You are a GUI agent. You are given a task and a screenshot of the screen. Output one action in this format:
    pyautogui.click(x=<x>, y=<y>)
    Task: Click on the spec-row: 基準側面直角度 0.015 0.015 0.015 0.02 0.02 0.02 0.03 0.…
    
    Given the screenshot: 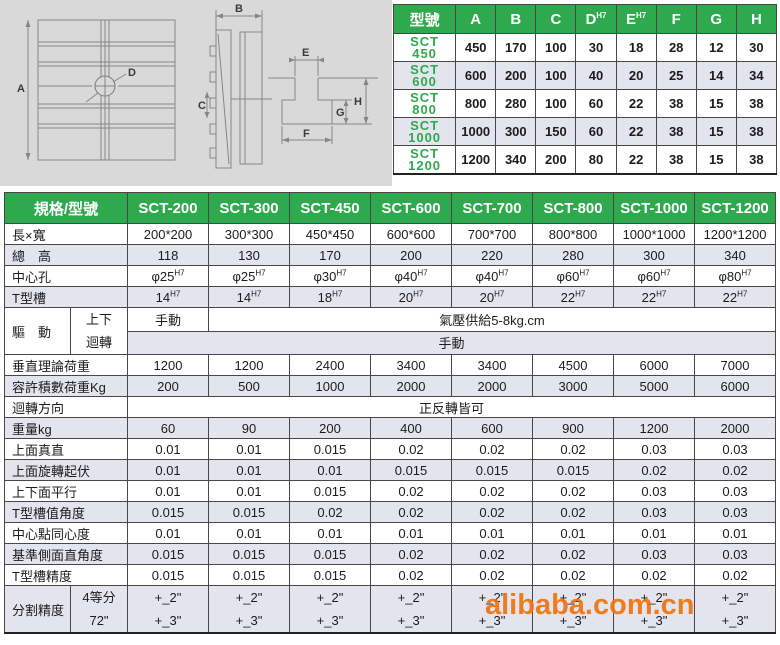 What is the action you would take?
    pyautogui.click(x=390, y=554)
    